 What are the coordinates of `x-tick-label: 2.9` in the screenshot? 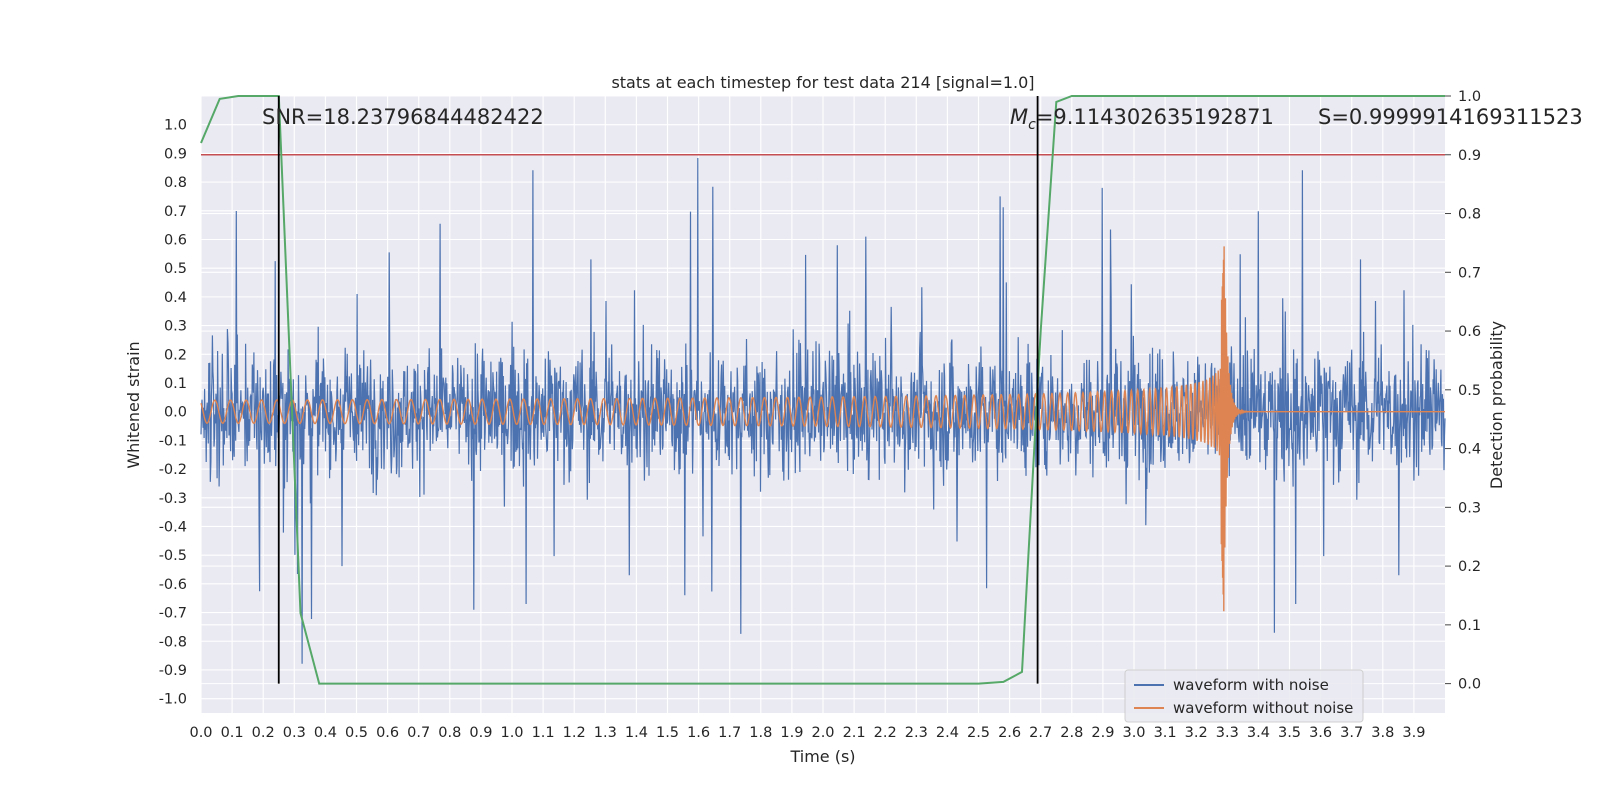 It's located at (1102, 733).